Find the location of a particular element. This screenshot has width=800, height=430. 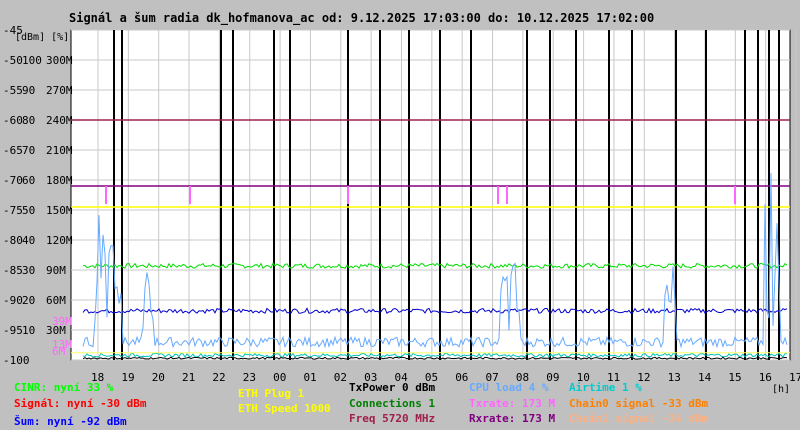

legend-eth-plug: ETH Plug 1 is located at coordinates (271, 393).